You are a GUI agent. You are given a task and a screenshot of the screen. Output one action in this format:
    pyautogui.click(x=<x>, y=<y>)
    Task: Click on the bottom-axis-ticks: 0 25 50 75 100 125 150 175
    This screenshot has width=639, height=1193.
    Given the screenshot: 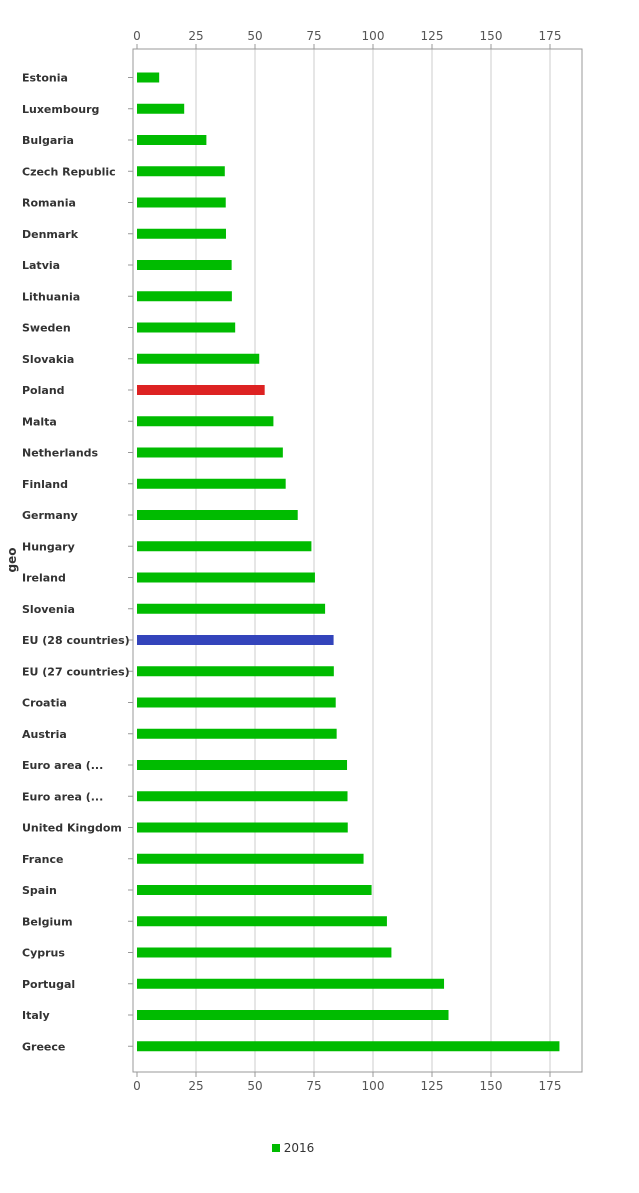 What is the action you would take?
    pyautogui.click(x=347, y=1082)
    